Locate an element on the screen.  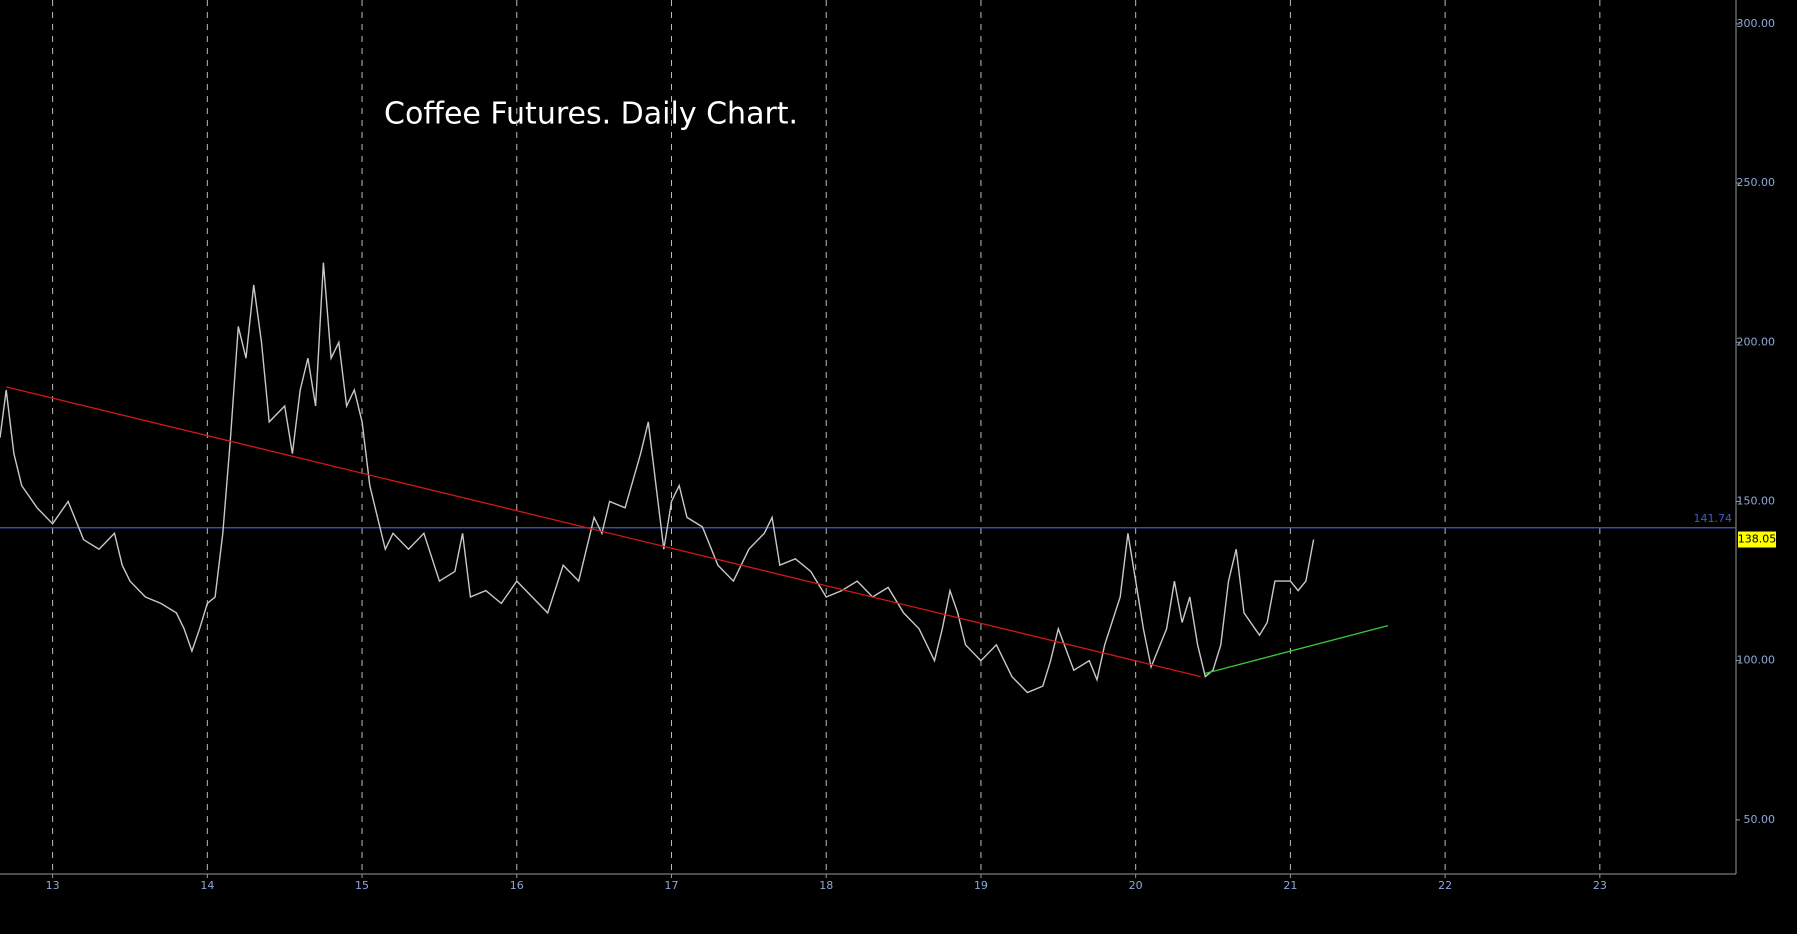
trendline is located at coordinates (1297, 650).